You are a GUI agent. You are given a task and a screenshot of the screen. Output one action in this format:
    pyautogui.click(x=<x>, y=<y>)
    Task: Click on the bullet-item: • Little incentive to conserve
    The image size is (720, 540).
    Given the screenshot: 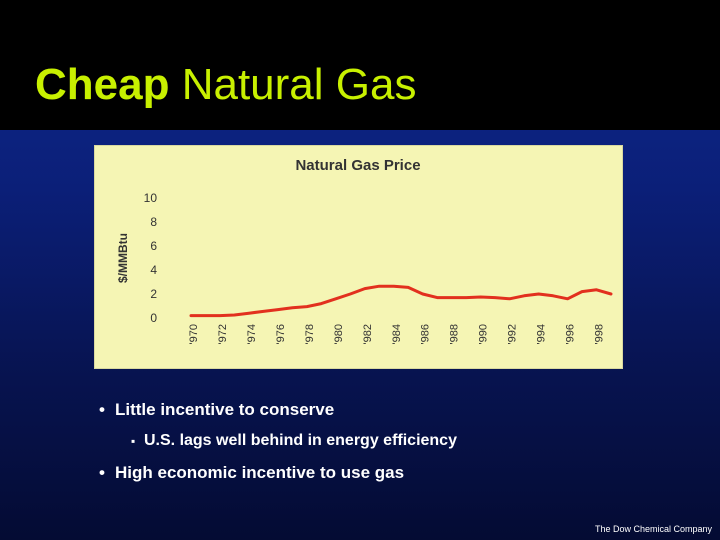 What is the action you would take?
    pyautogui.click(x=216, y=410)
    